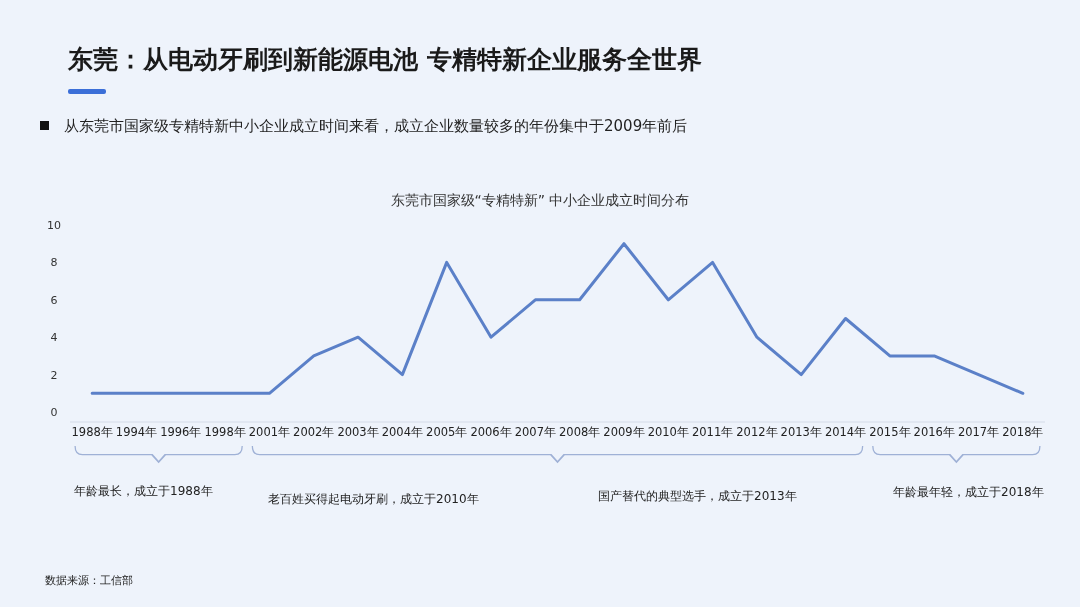 This screenshot has width=1080, height=607. What do you see at coordinates (92, 432) in the screenshot?
I see `x-tick-label: 1988年` at bounding box center [92, 432].